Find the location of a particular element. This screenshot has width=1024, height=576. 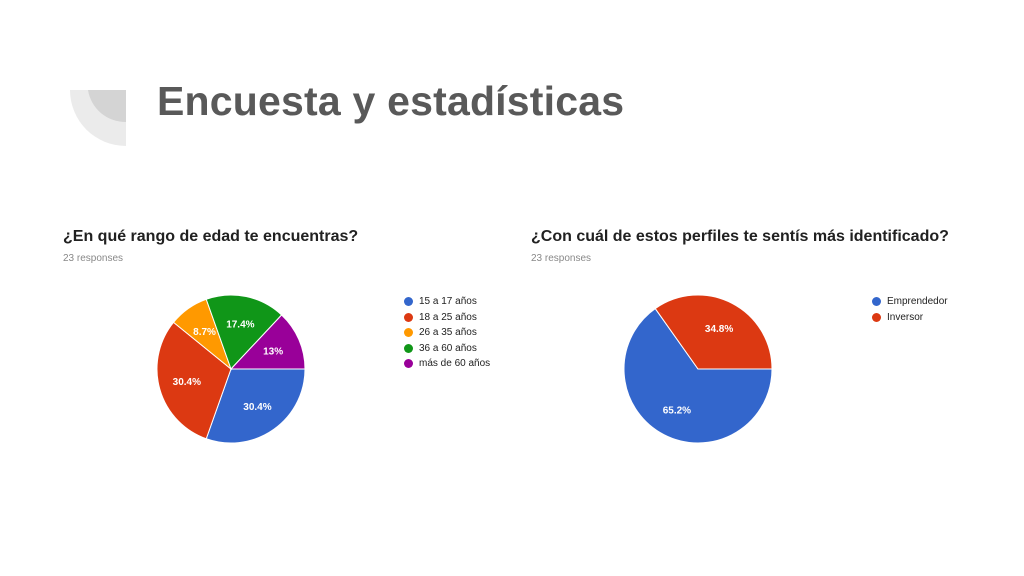

pie-slice-emprendedor is located at coordinates (698, 375).